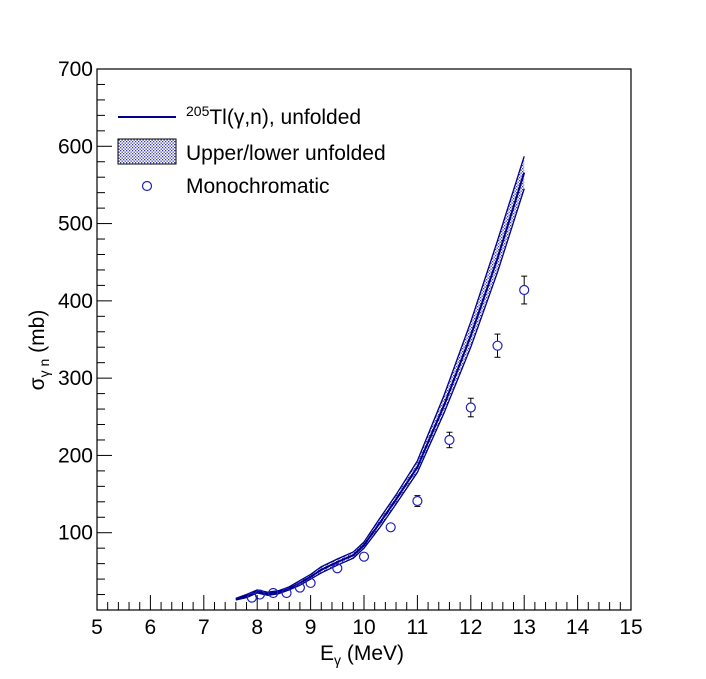  Describe the element at coordinates (327, 653) in the screenshot. I see `x-axis-title-main: E` at that location.